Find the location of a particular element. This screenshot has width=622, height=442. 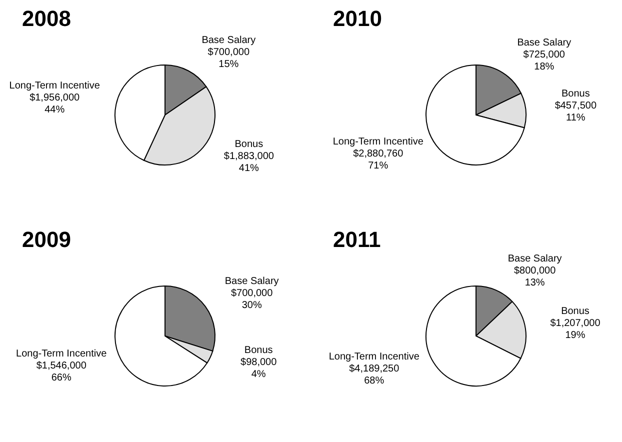

chart-title: 2009 is located at coordinates (46, 240).